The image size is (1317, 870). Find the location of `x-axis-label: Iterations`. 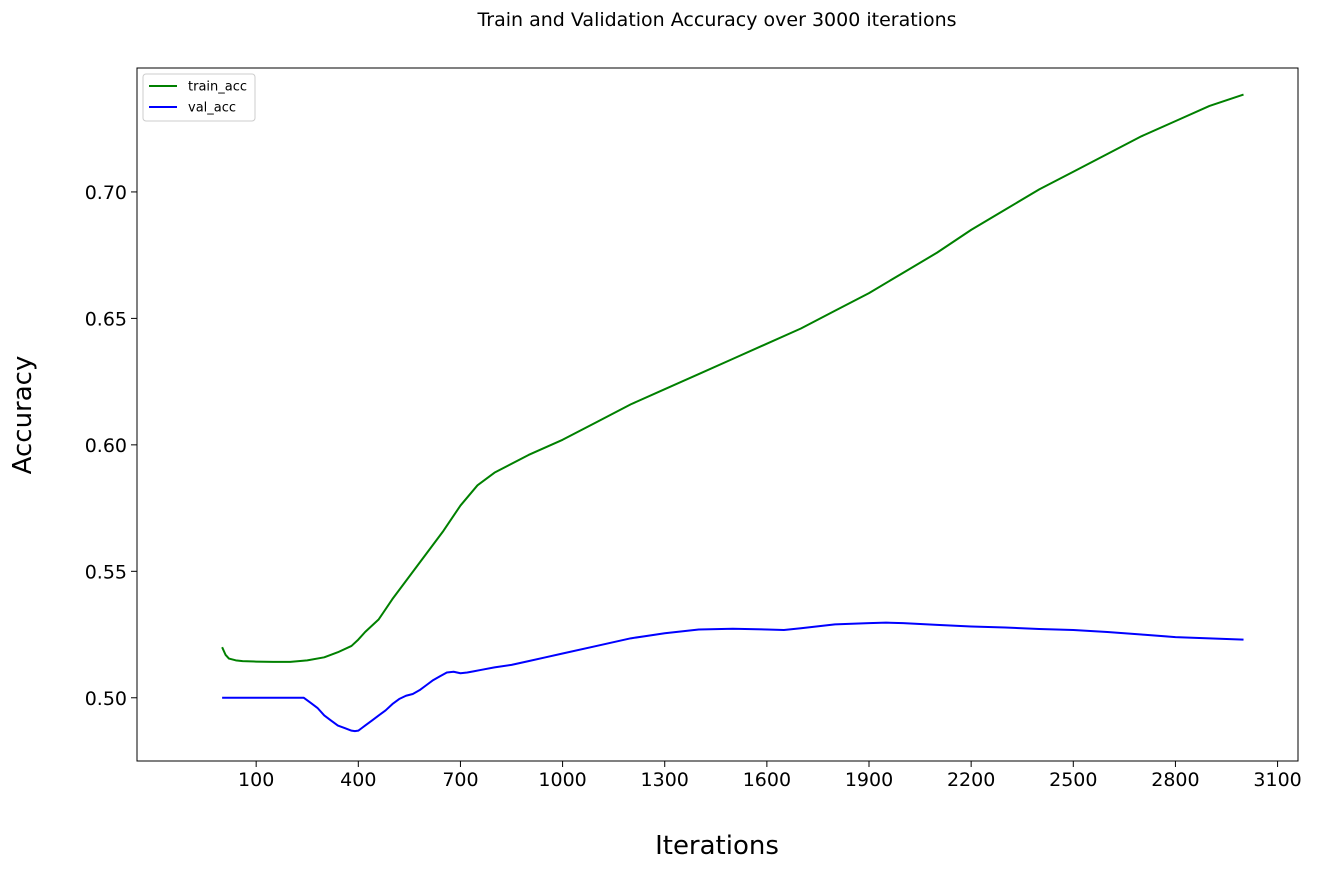

x-axis-label: Iterations is located at coordinates (717, 846).